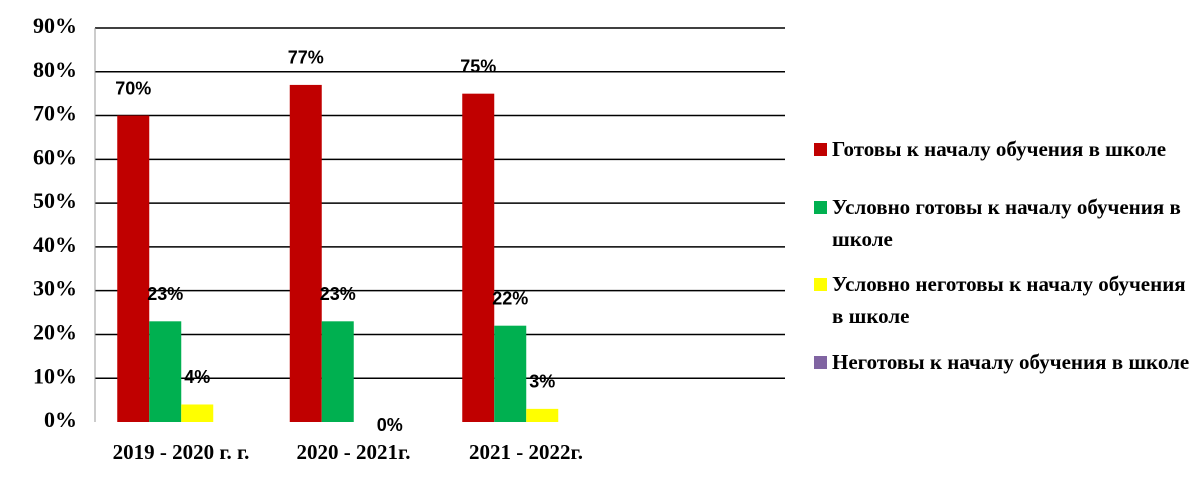 Image resolution: width=1200 pixels, height=500 pixels. I want to click on legend-entry: Неготовы к началу обучения в школе, so click(1004, 362).